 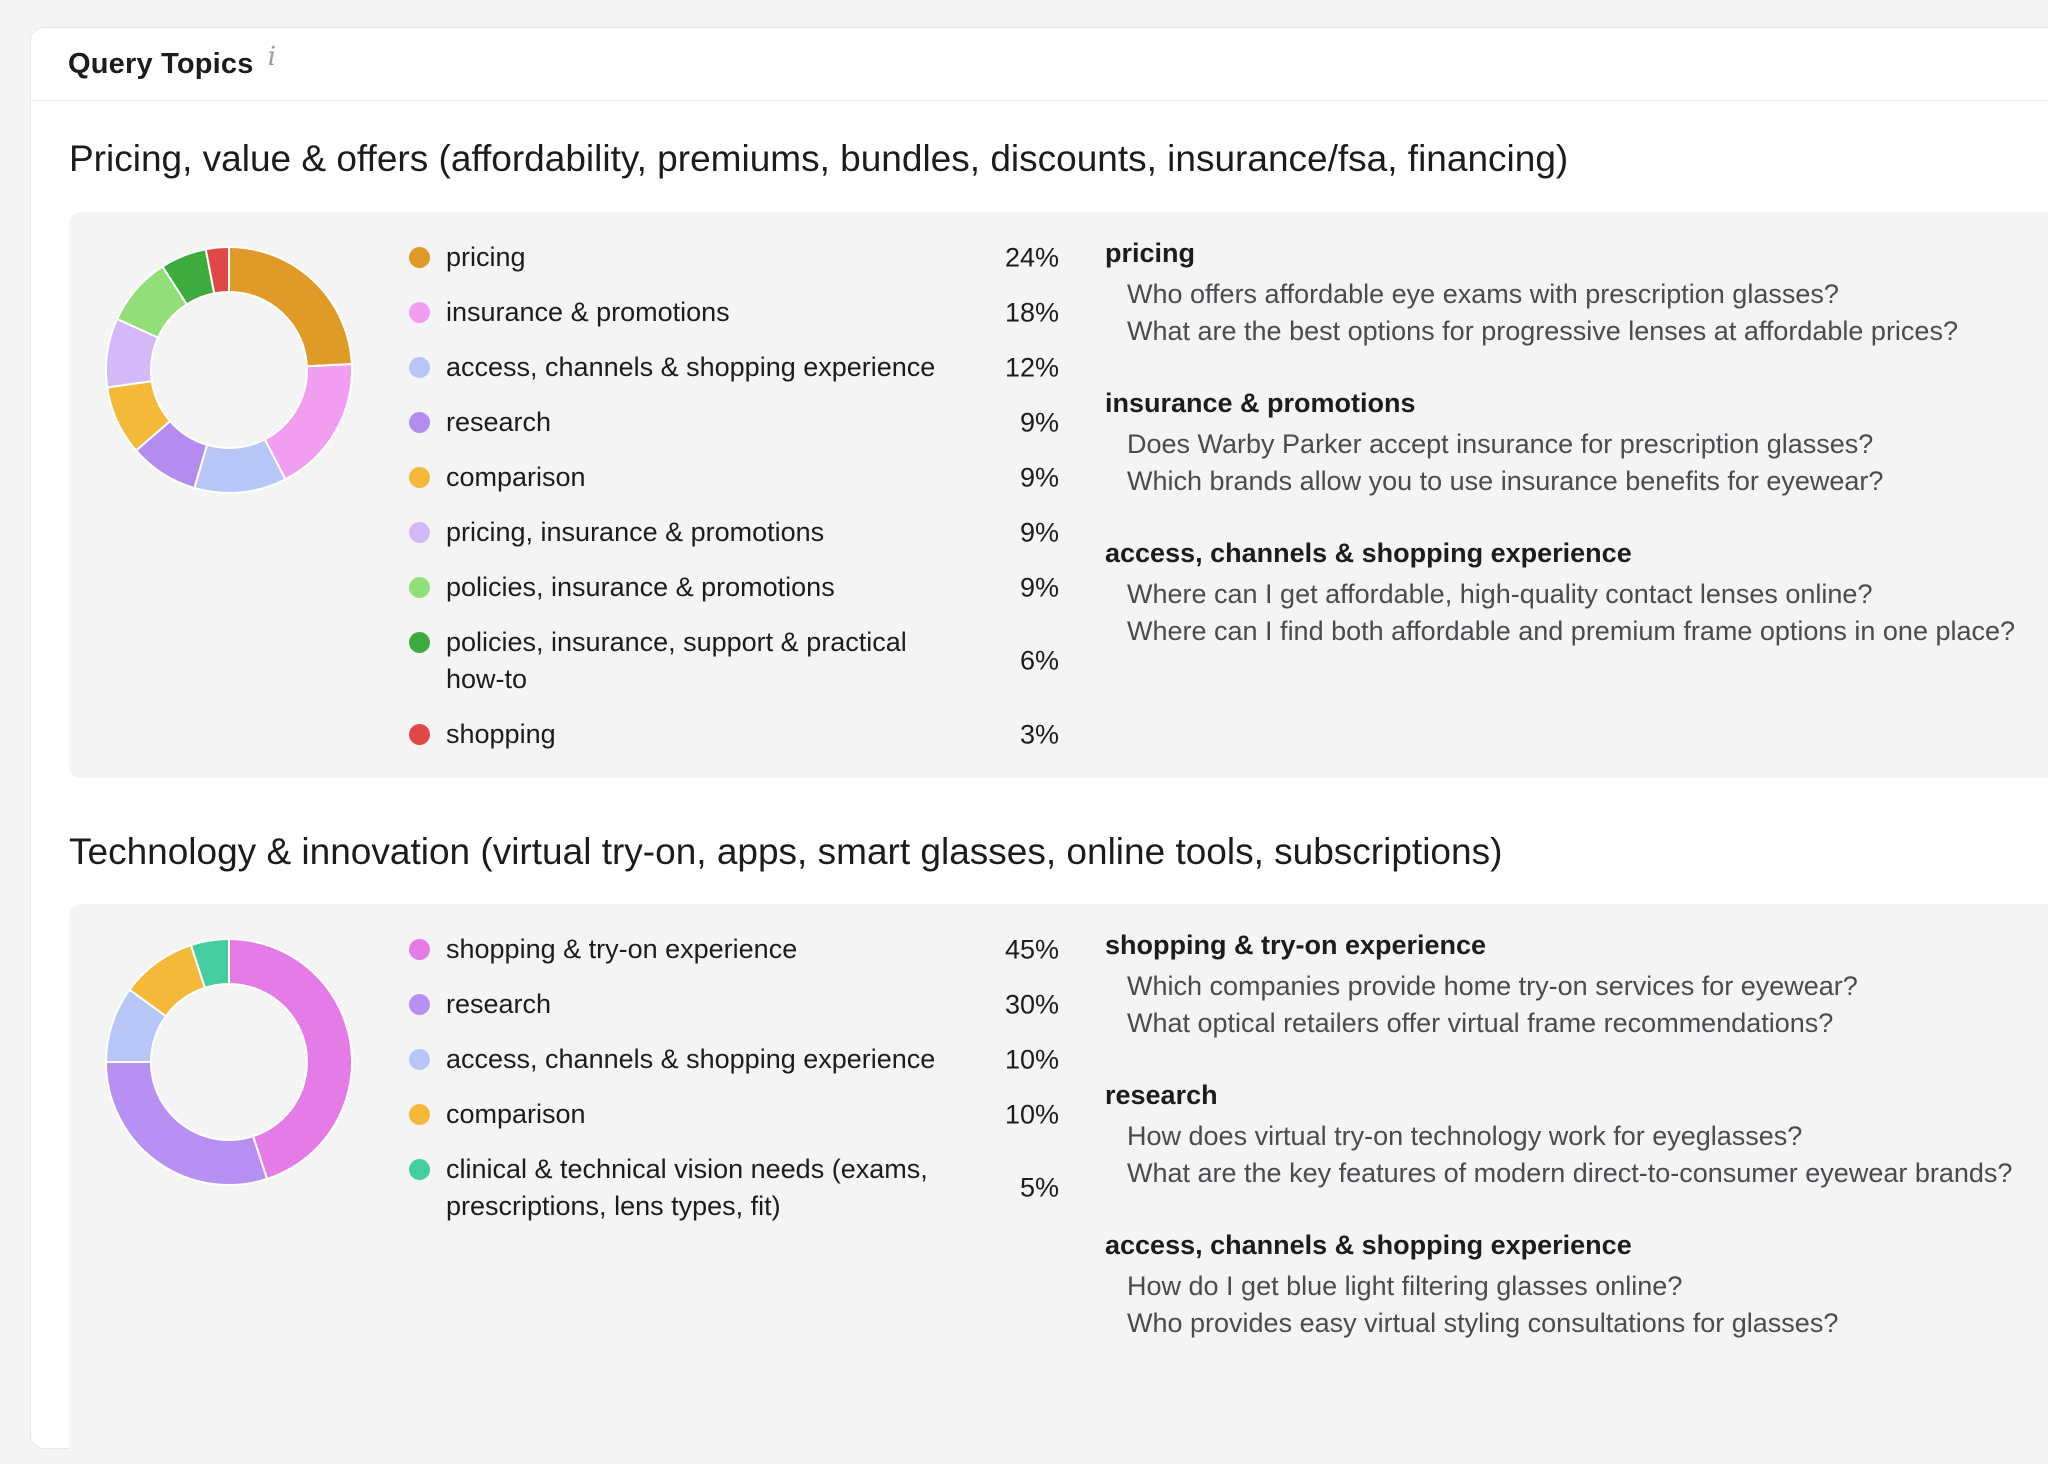 What do you see at coordinates (1161, 1095) in the screenshot?
I see `example-topic-heading: research` at bounding box center [1161, 1095].